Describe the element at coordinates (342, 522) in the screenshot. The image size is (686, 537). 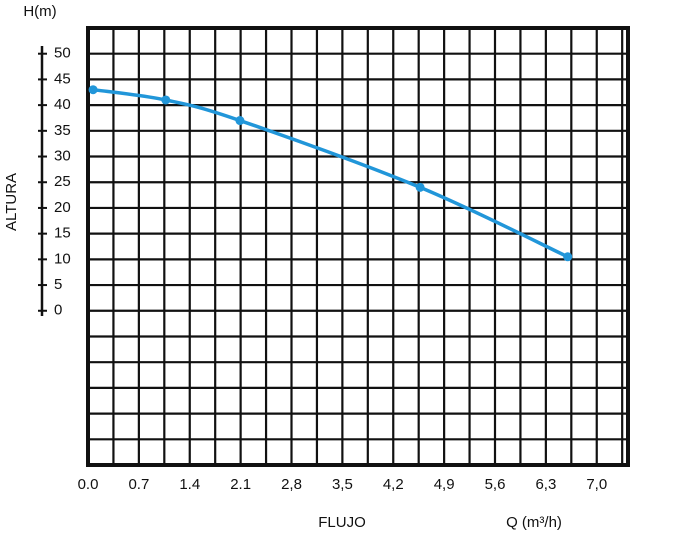
I see `x-axis-title: FLUJO` at that location.